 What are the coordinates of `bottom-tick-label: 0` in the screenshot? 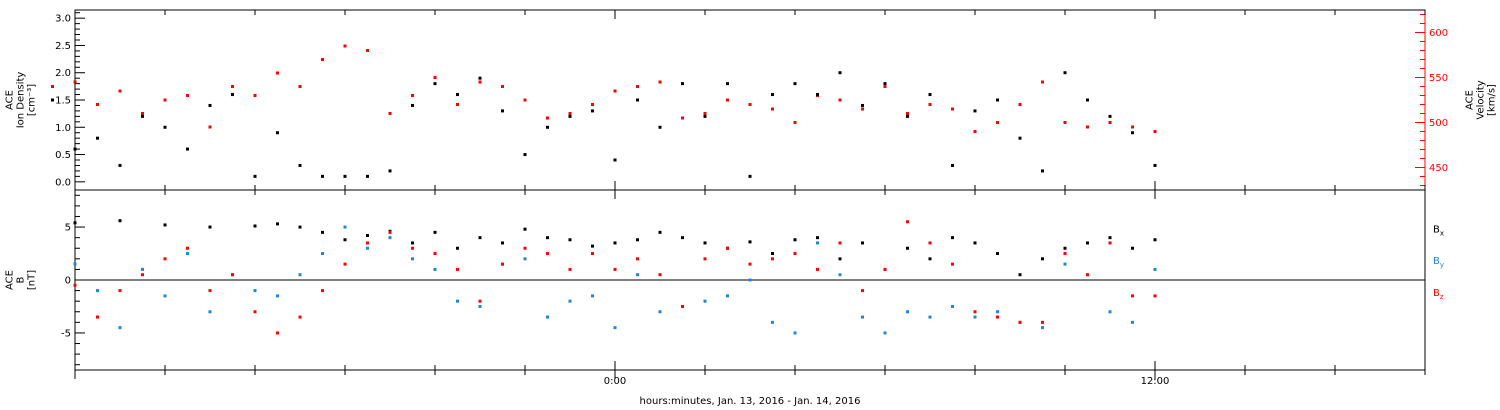 It's located at (68, 281).